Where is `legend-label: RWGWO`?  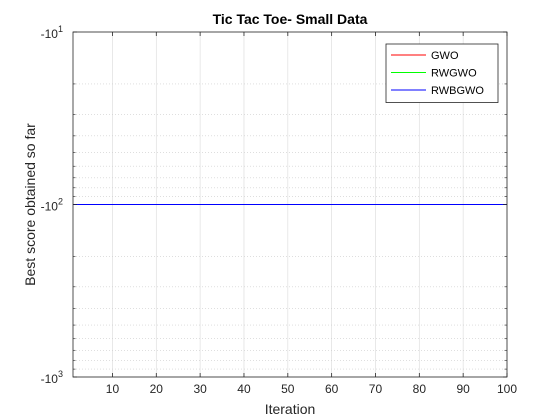 legend-label: RWGWO is located at coordinates (454, 74).